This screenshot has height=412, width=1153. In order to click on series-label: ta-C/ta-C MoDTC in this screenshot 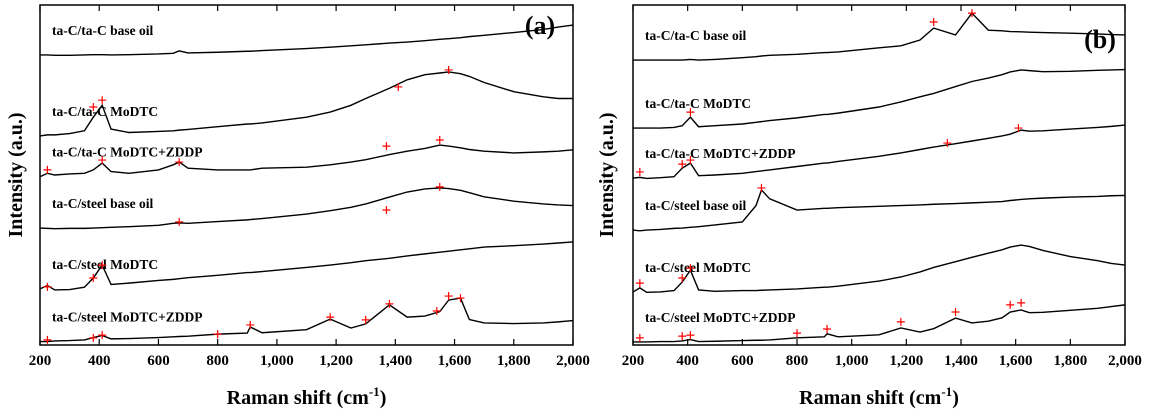, I will do `click(105, 111)`.